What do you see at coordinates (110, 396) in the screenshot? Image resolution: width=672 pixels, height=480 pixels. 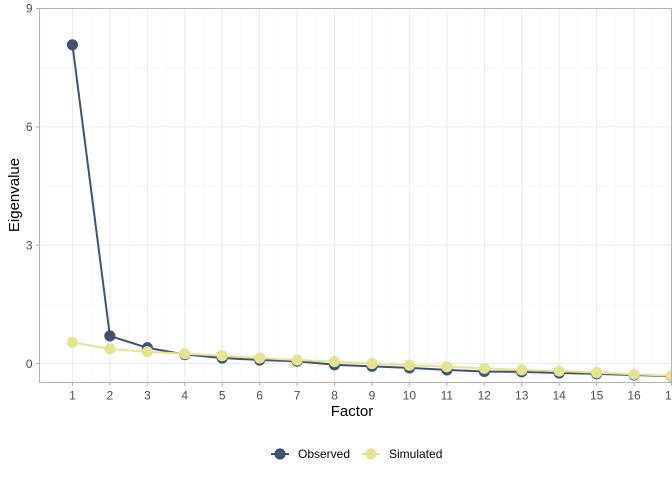 I see `x-tick-label: 2` at bounding box center [110, 396].